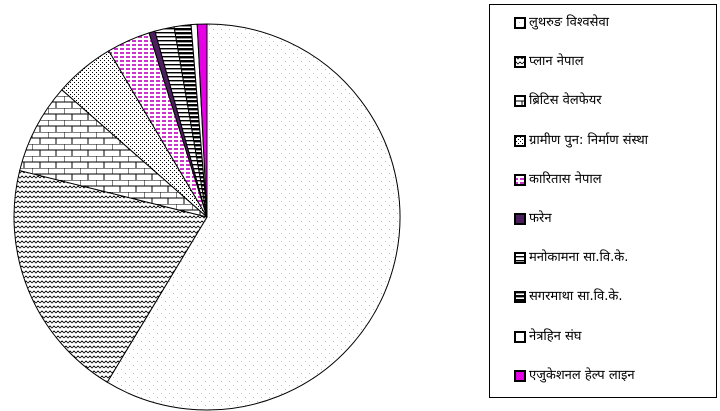  What do you see at coordinates (555, 336) in the screenshot?
I see `legend-label: नेत्रहिन संघ` at bounding box center [555, 336].